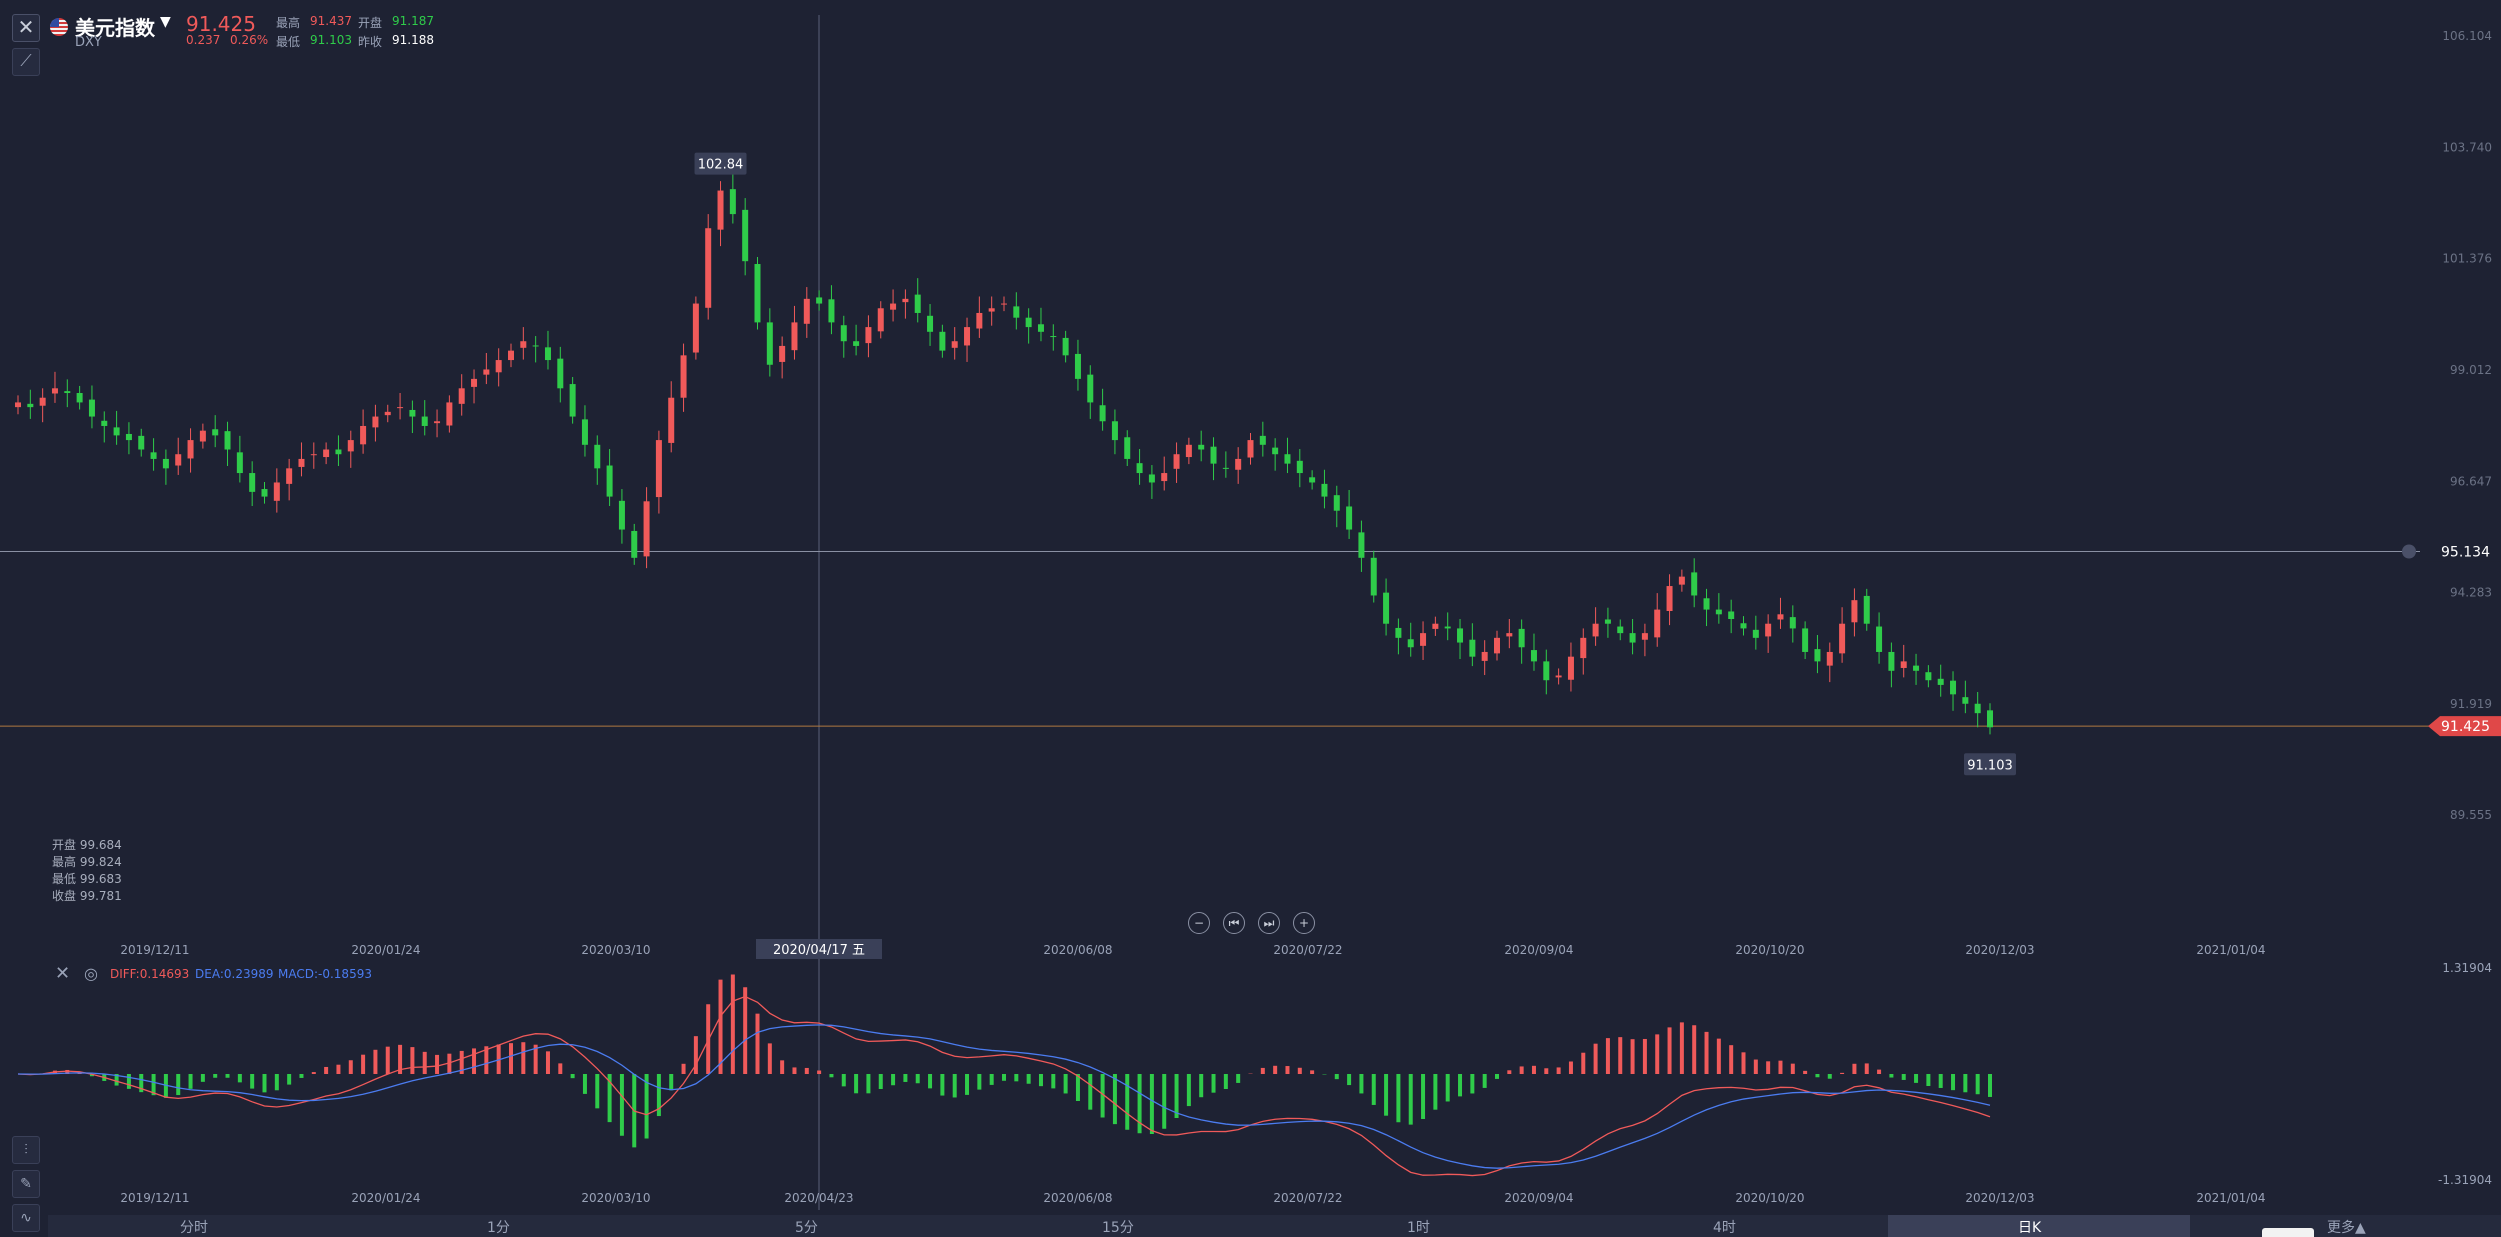  Describe the element at coordinates (2467, 259) in the screenshot. I see `price-axis-tick: 101.376` at that location.